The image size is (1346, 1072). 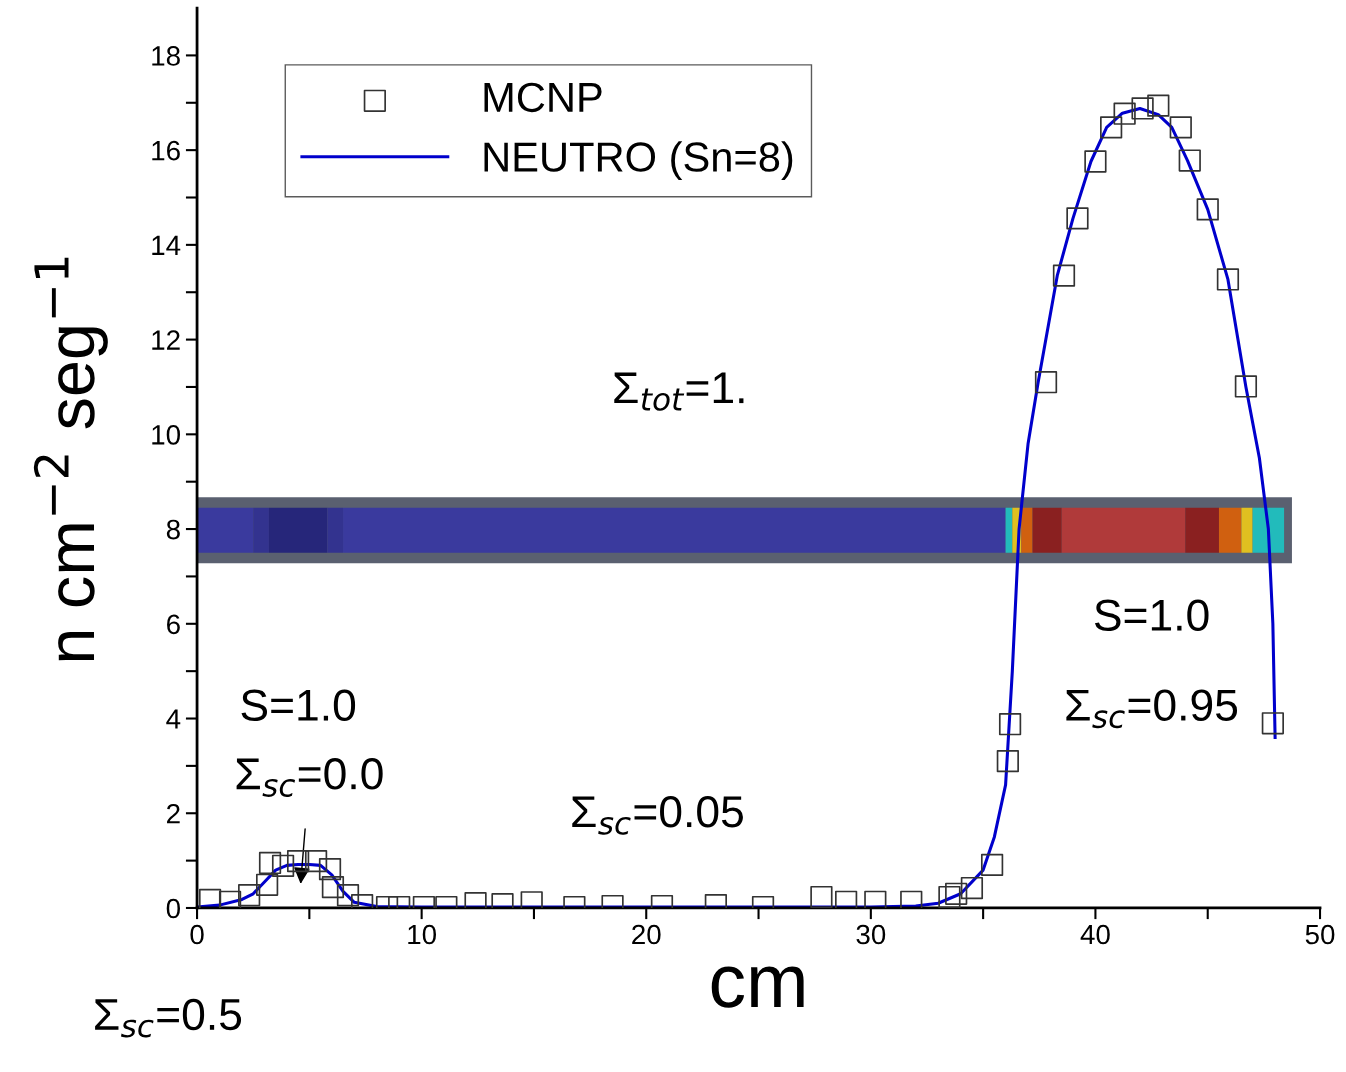 What do you see at coordinates (646, 934) in the screenshot?
I see `x-tick-label: 20` at bounding box center [646, 934].